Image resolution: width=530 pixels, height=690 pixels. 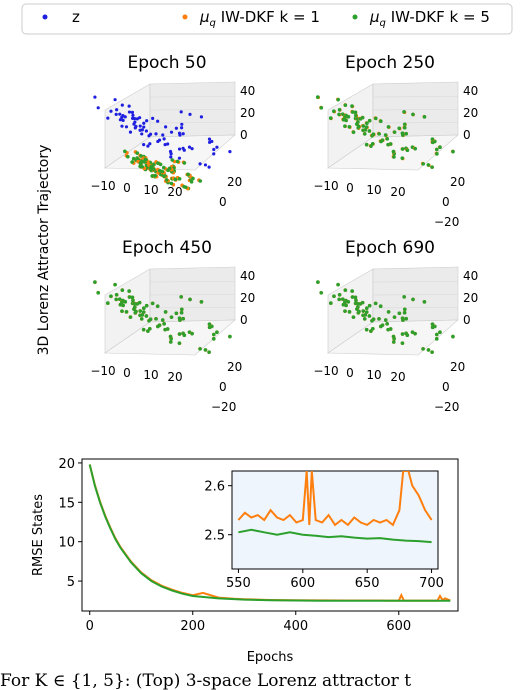 I want to click on legend-label-k1: μq IW-DKF k = 1, so click(x=259, y=18).